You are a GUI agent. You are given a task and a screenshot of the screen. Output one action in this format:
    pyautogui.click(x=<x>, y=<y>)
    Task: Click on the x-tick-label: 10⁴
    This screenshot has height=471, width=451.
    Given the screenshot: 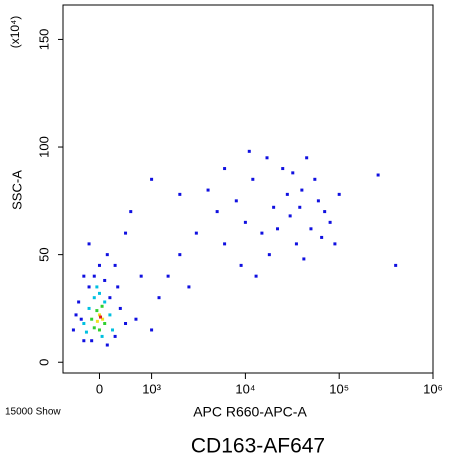 What is the action you would take?
    pyautogui.click(x=245, y=388)
    